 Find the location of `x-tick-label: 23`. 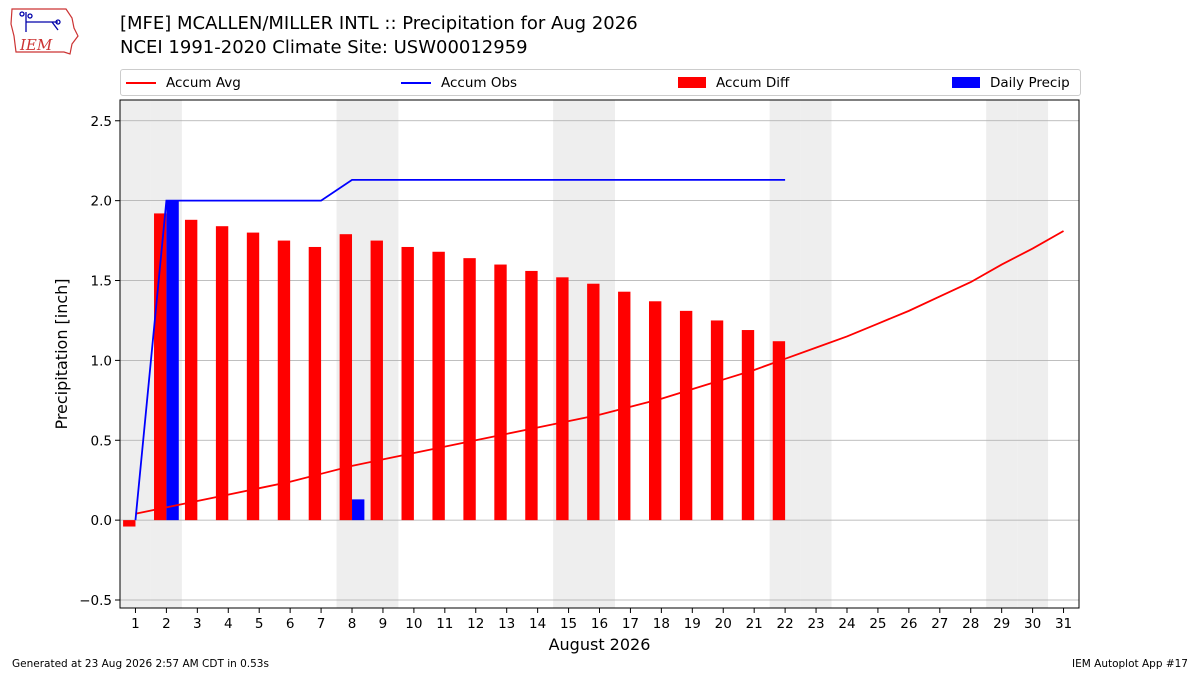

x-tick-label: 23 is located at coordinates (815, 624).